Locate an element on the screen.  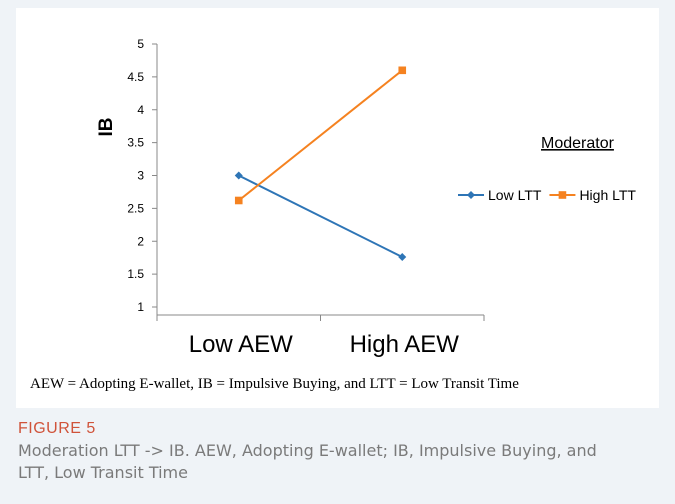
x-tick-label: High AEW is located at coordinates (405, 344).